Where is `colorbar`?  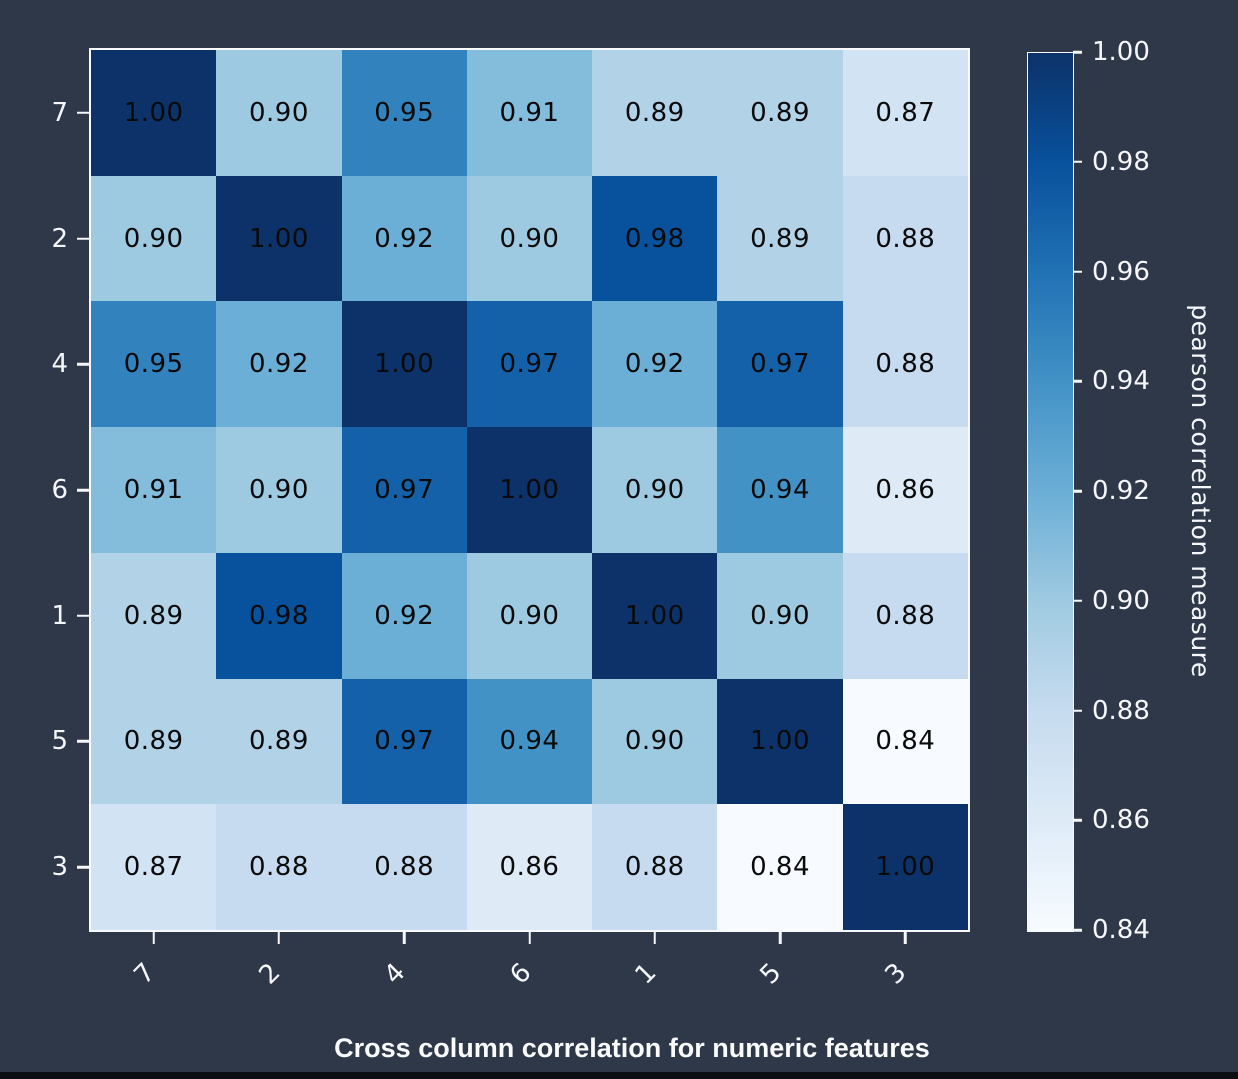
colorbar is located at coordinates (1050, 492).